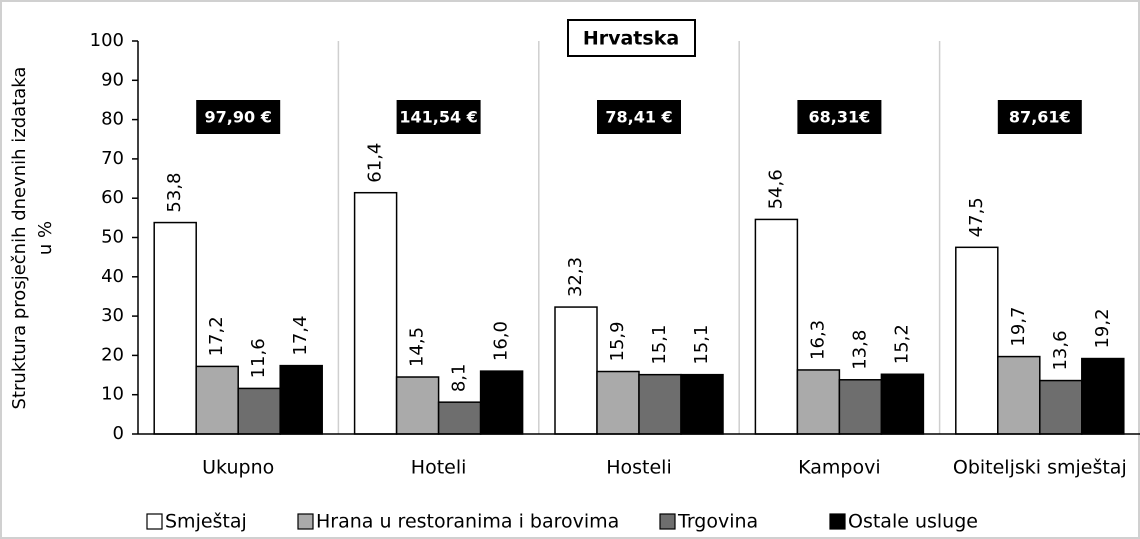  I want to click on y-tick-label: 50, so click(112, 237).